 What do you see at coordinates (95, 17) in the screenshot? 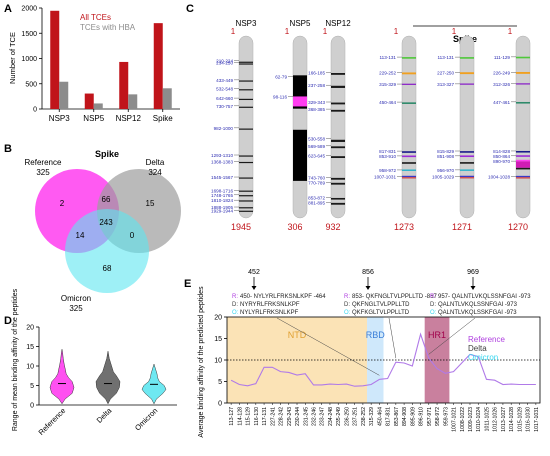
I see `legend-all-tces: All TCEs` at bounding box center [95, 17].